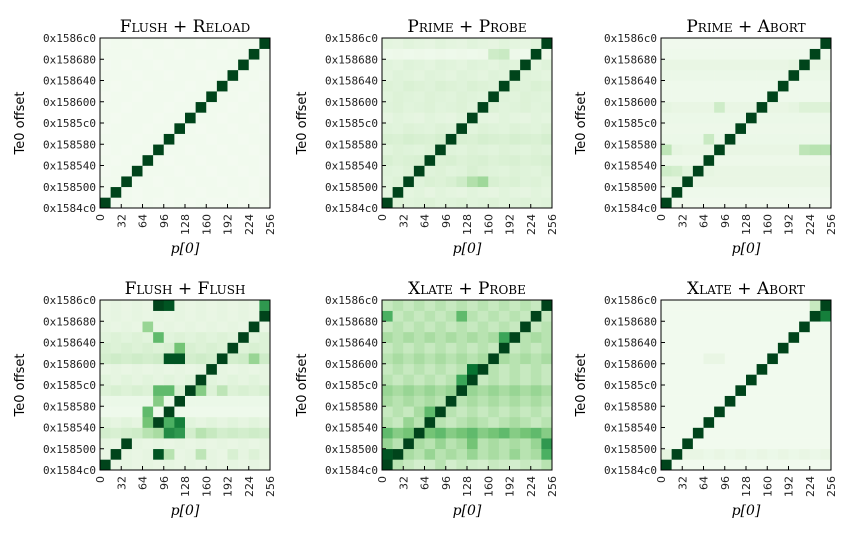 The height and width of the screenshot is (540, 855). Describe the element at coordinates (745, 27) in the screenshot. I see `panel-title: Prime + Abort` at that location.